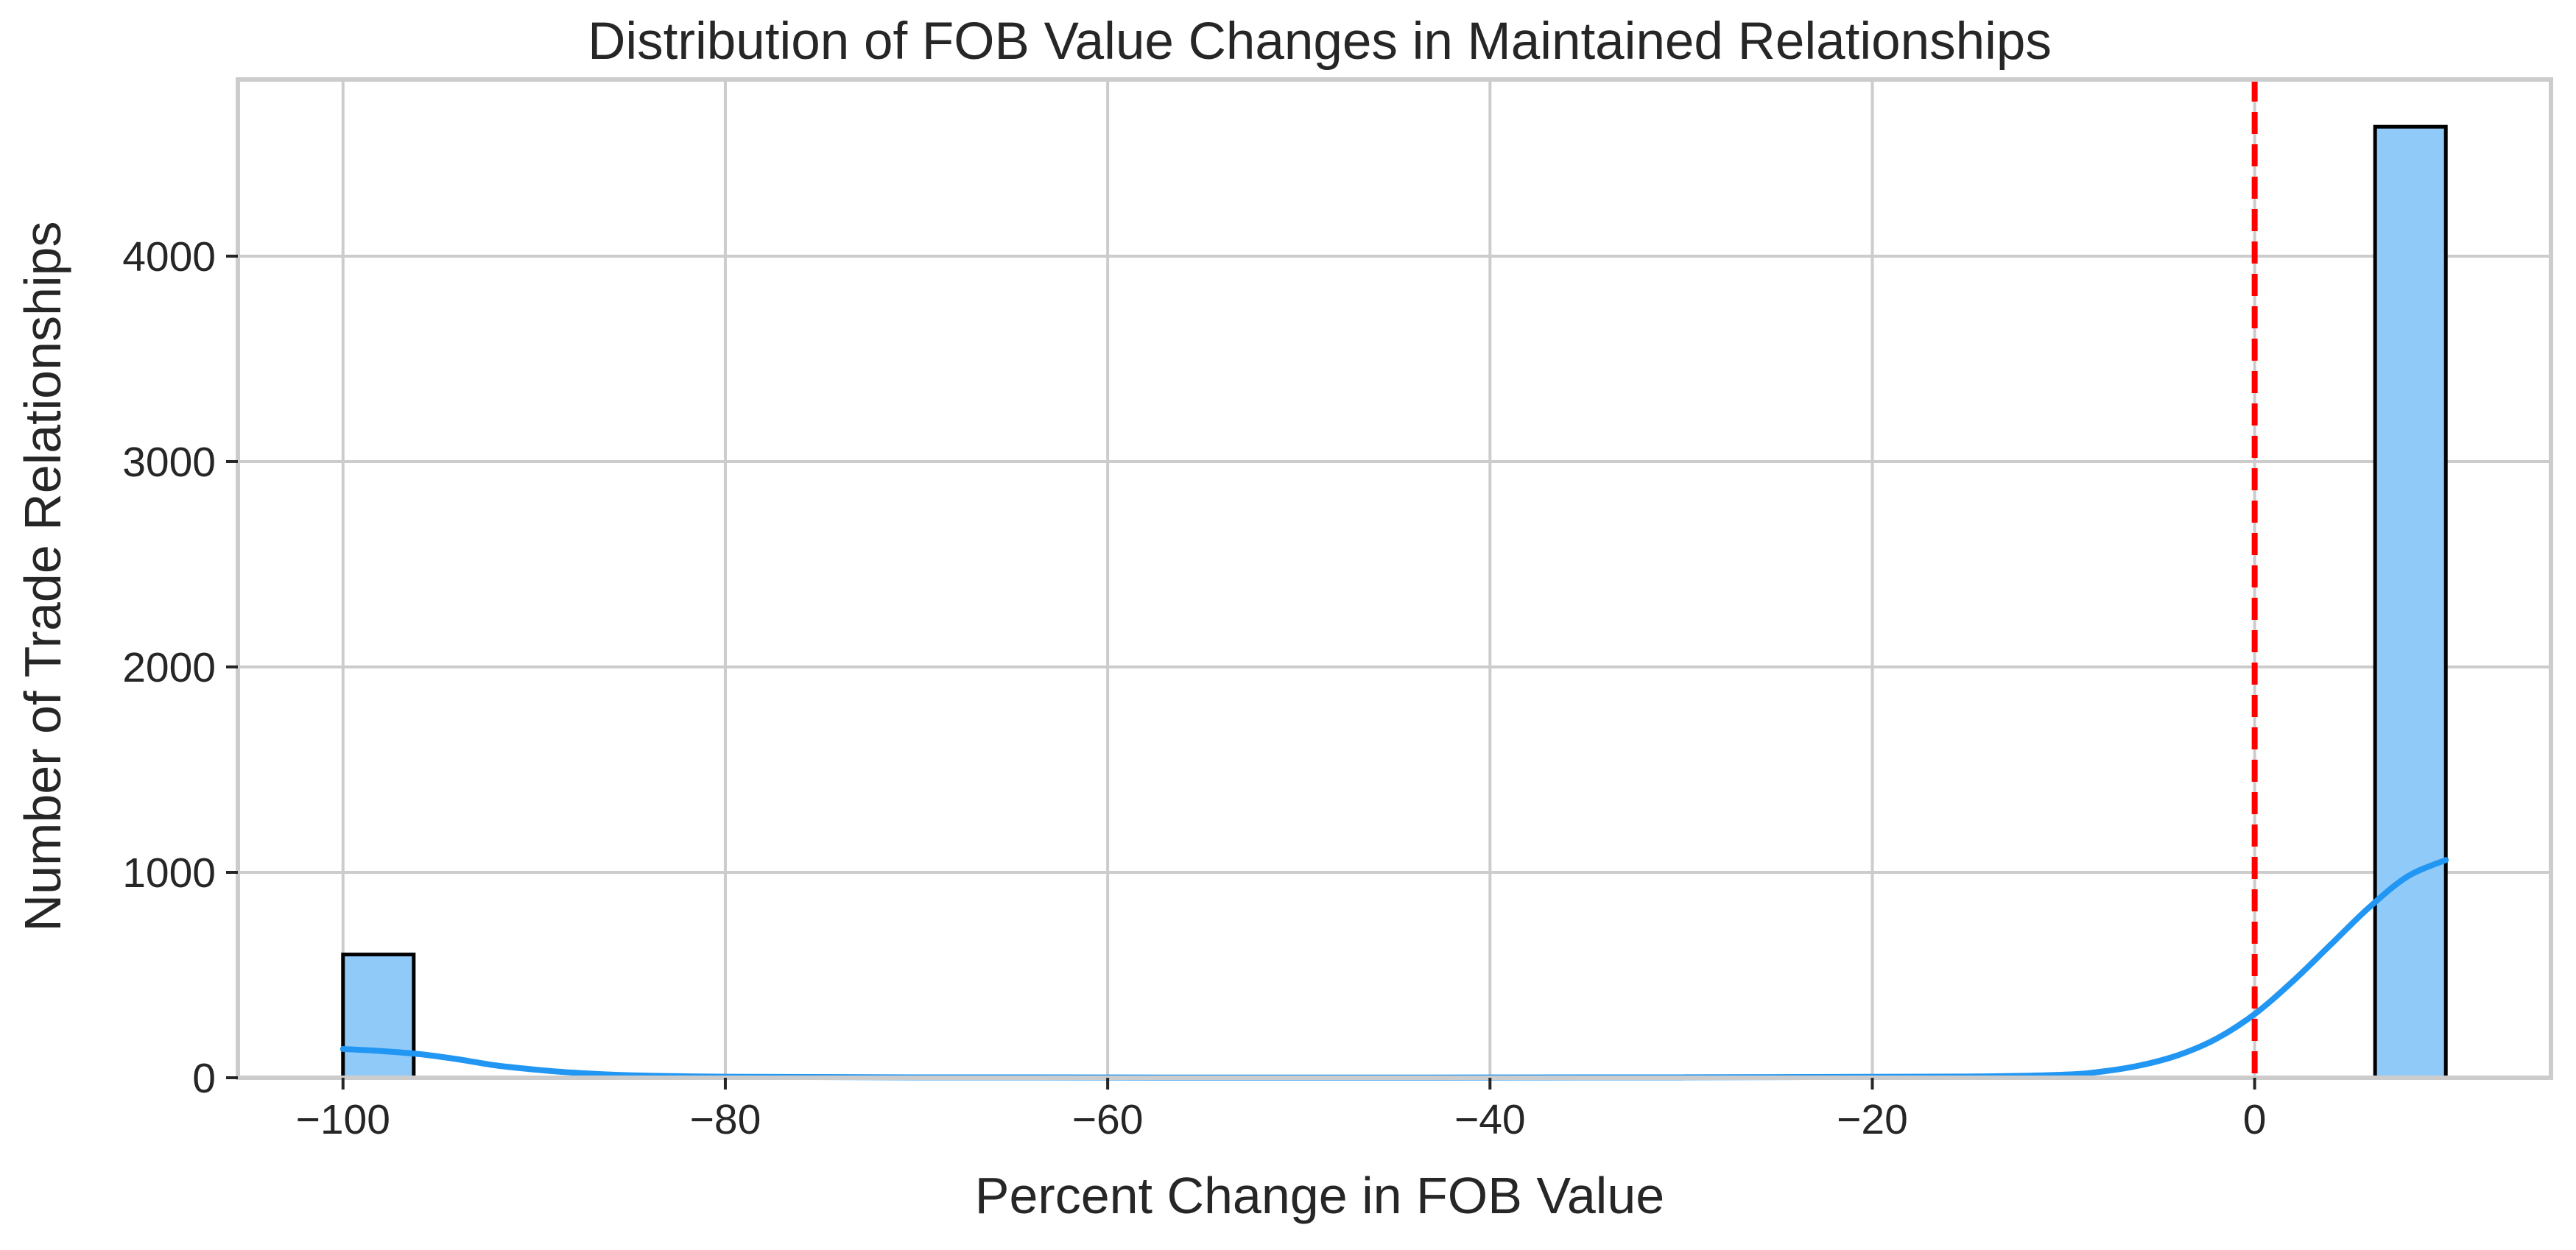 This screenshot has width=2576, height=1250. What do you see at coordinates (169, 668) in the screenshot?
I see `y-tick-label: 2000` at bounding box center [169, 668].